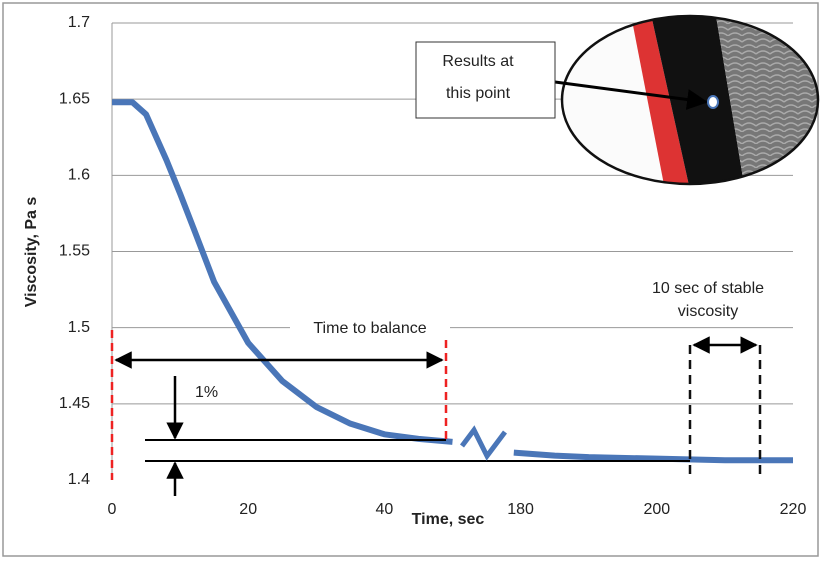  I want to click on callout-text: this point, so click(478, 93).